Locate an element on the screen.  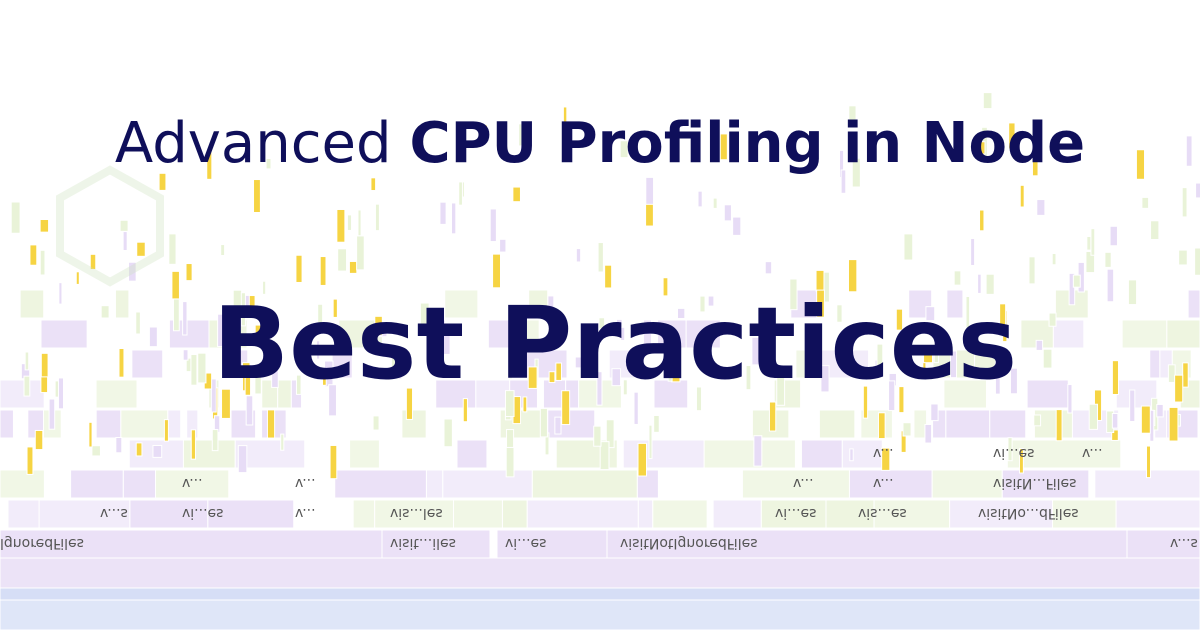
flame-label: visitNo...dFiles is located at coordinates (1028, 513).